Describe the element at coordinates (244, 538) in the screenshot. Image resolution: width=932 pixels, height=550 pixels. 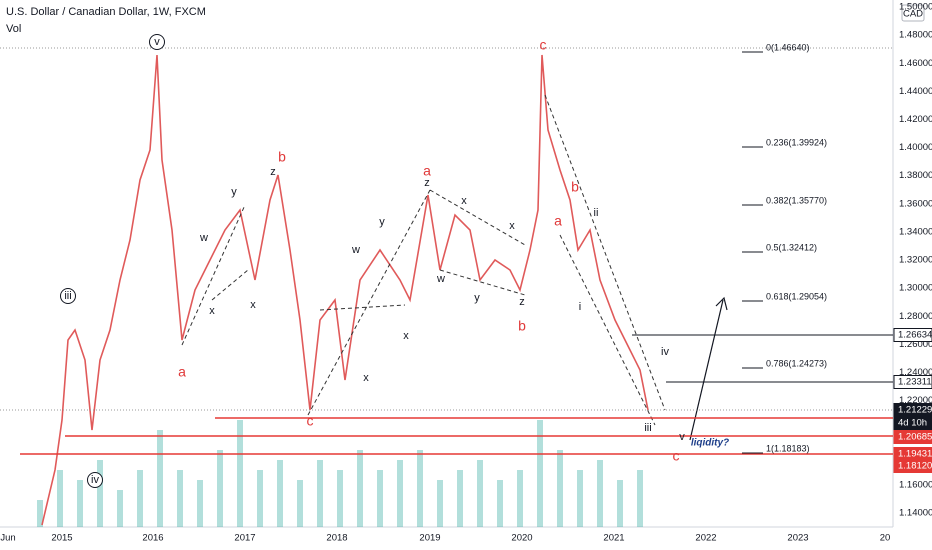
I see `time-label: 2017` at that location.